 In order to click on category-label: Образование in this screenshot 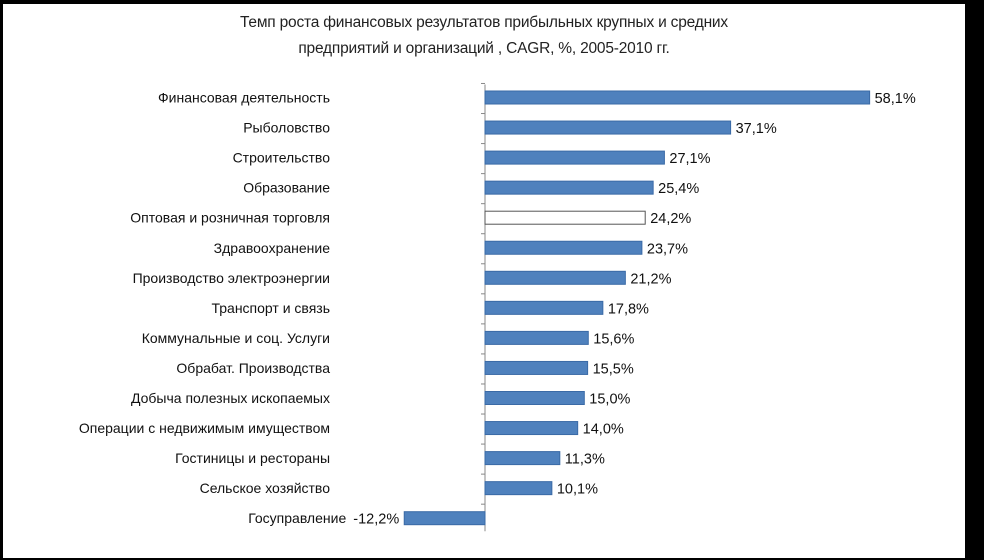, I will do `click(286, 188)`.